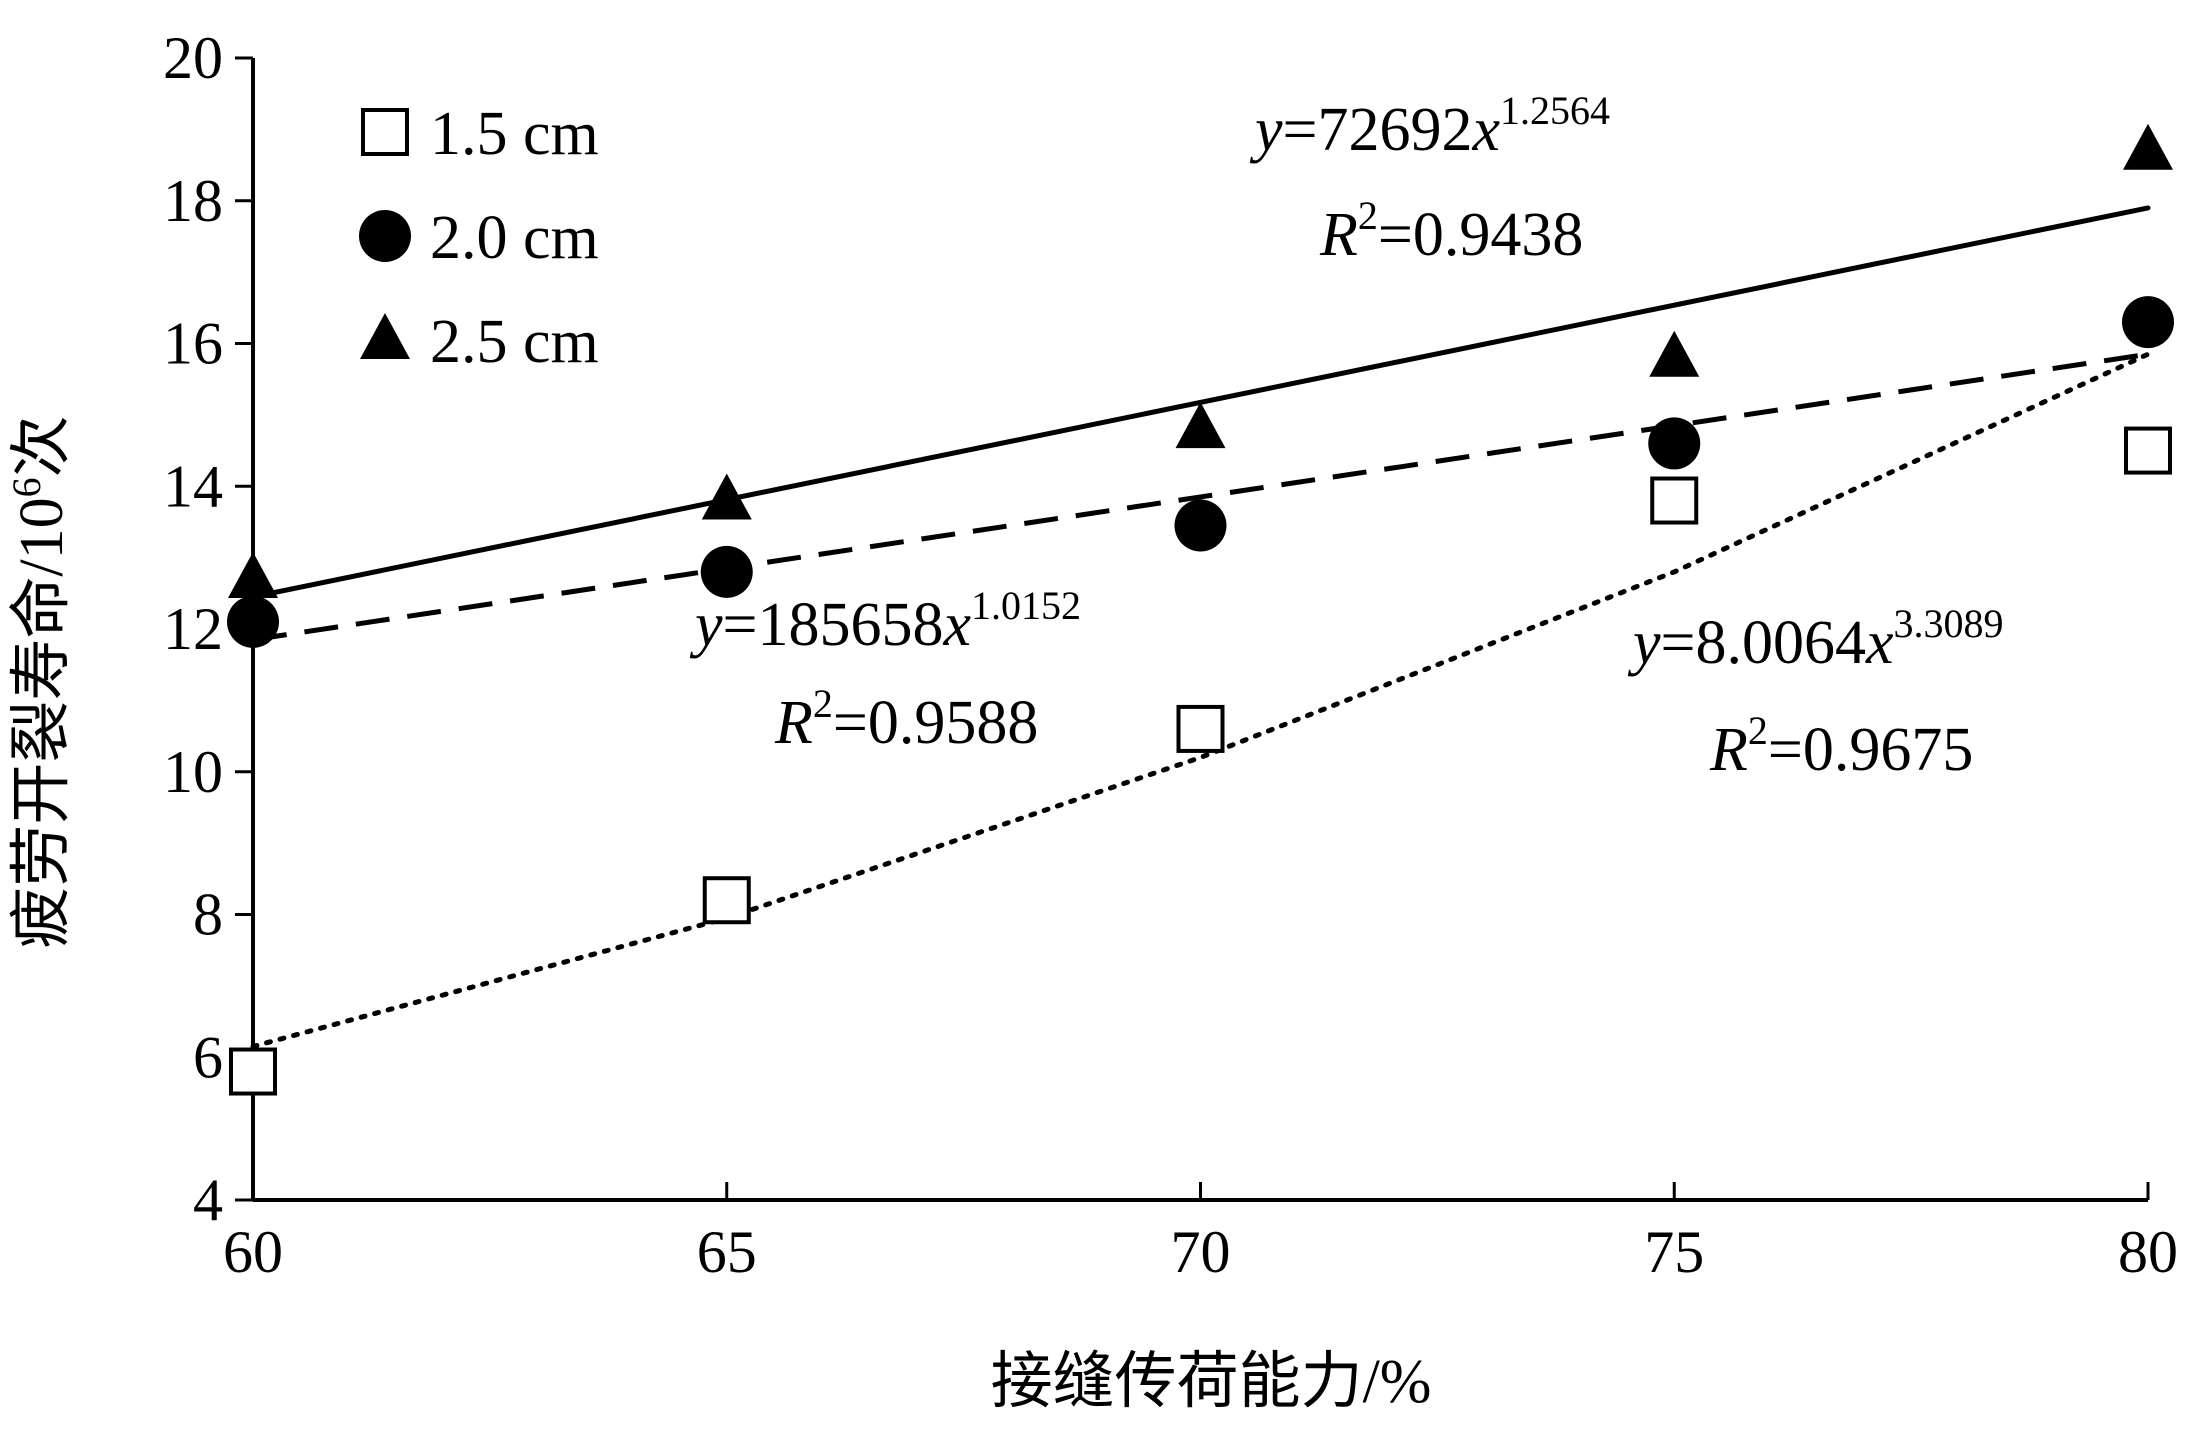  What do you see at coordinates (514, 238) in the screenshot?
I see `legend-label: 2.0 cm` at bounding box center [514, 238].